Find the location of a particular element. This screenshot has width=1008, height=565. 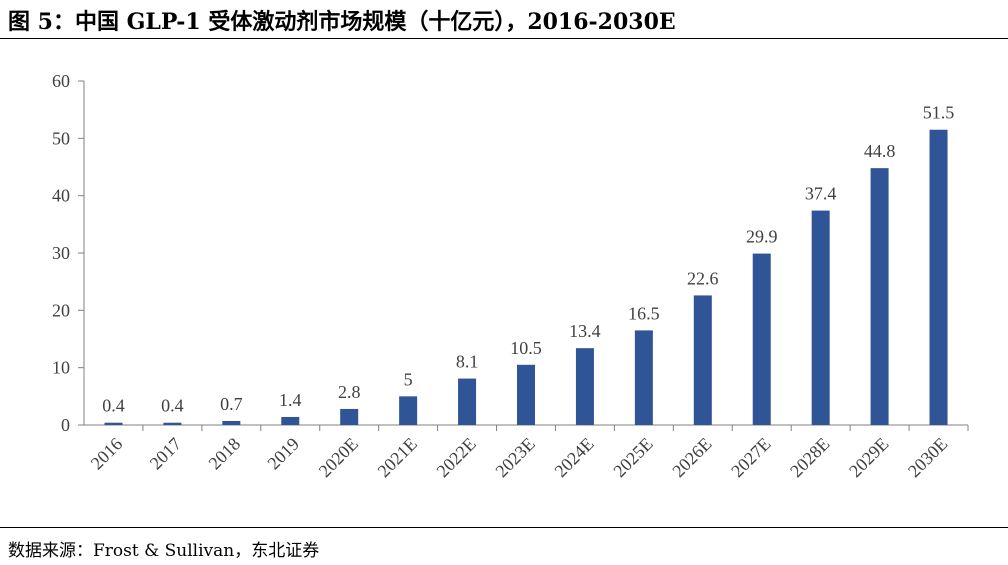

bar-2026E is located at coordinates (702, 360).